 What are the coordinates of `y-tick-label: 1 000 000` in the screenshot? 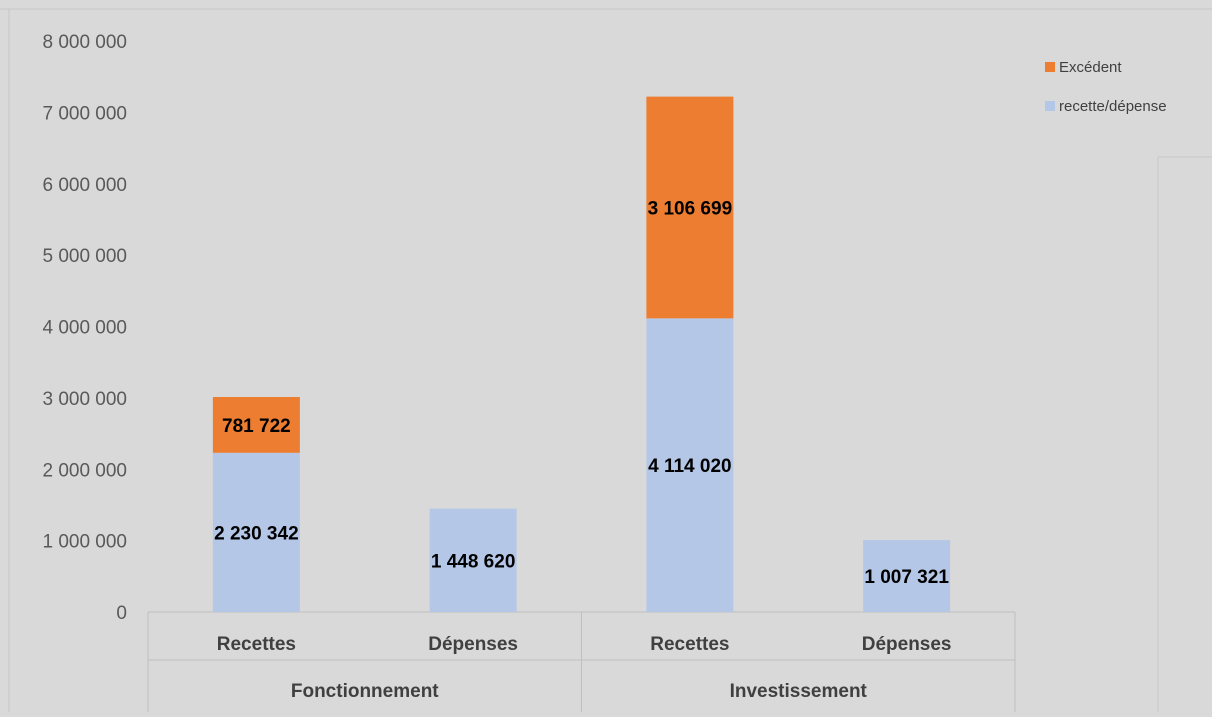 It's located at (84, 542).